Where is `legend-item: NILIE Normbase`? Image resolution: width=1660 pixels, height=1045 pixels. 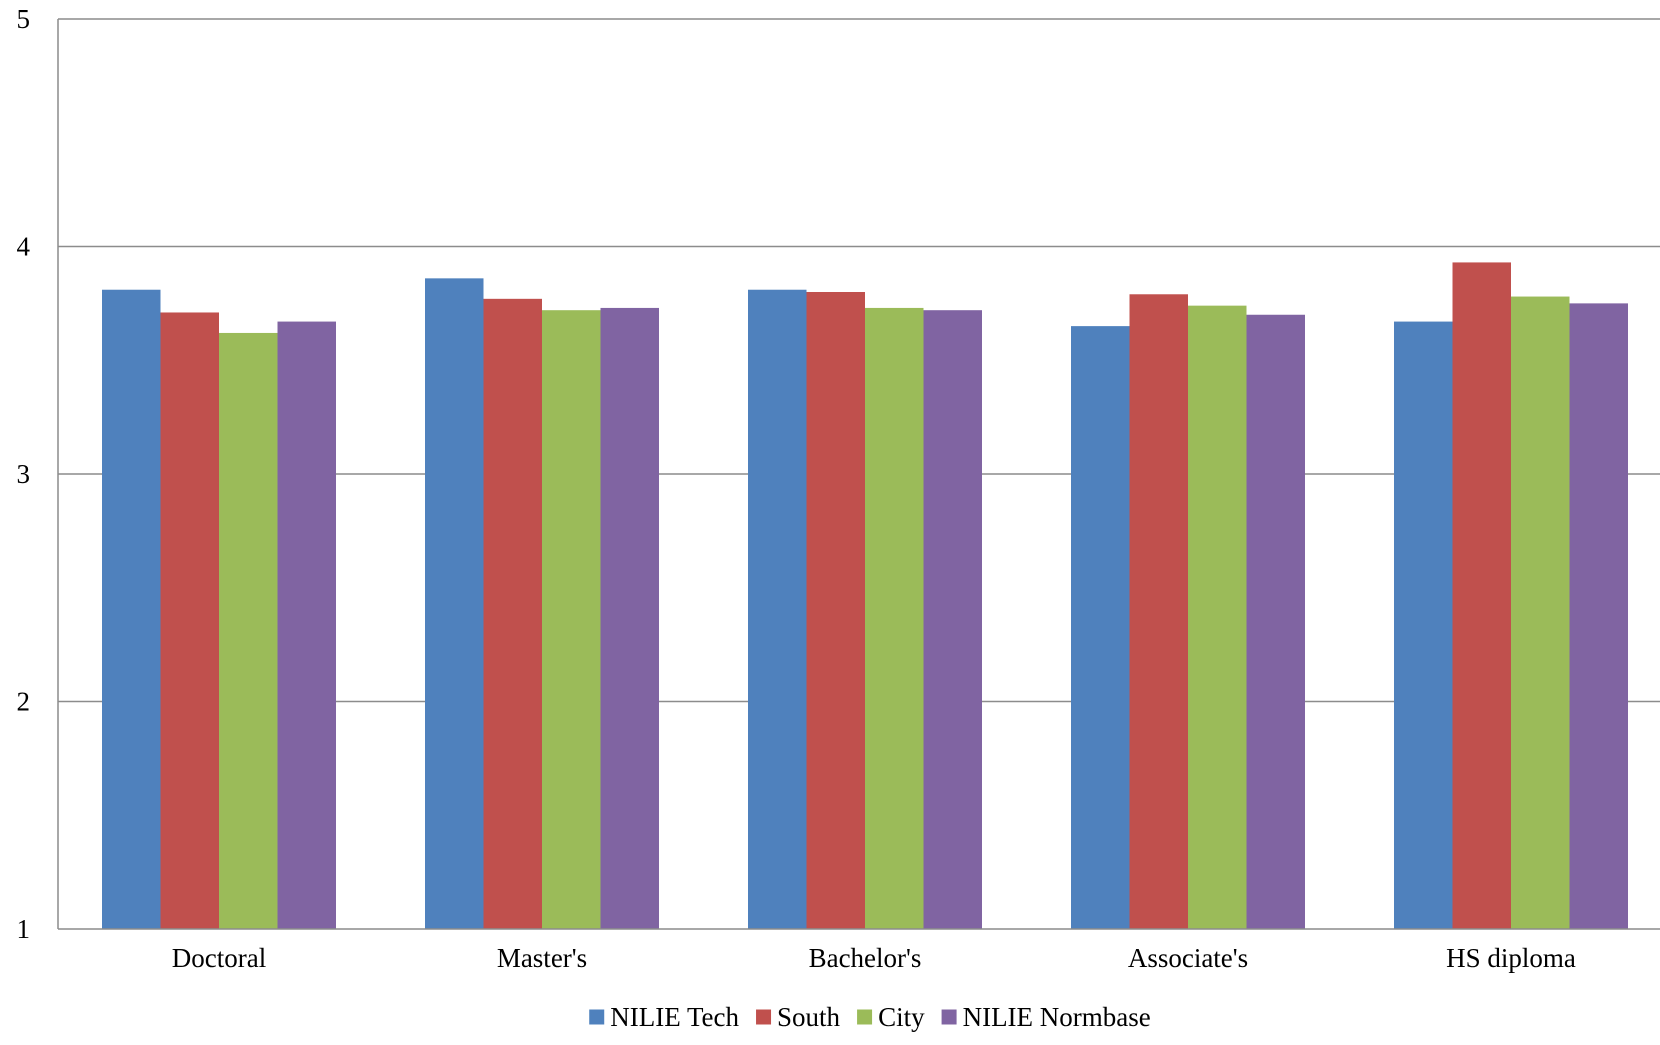 legend-item: NILIE Normbase is located at coordinates (1046, 1017).